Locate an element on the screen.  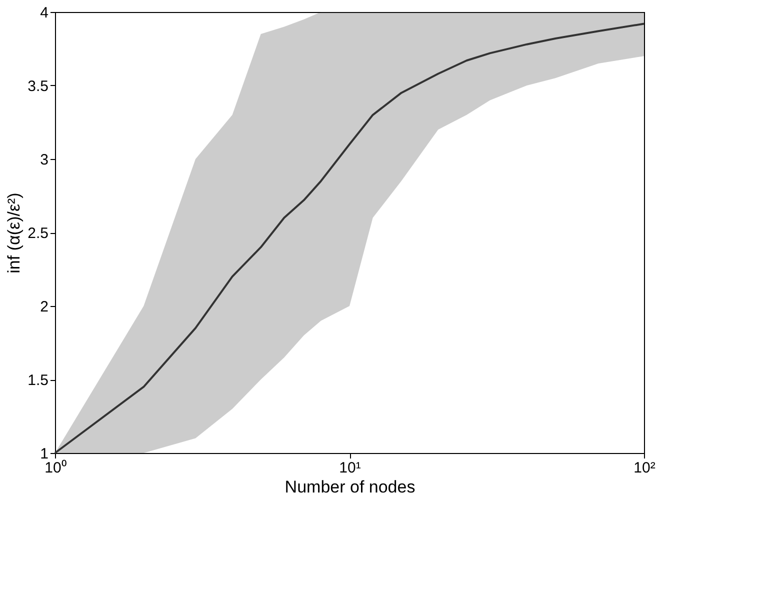
x-tick-label: 10² is located at coordinates (645, 468).